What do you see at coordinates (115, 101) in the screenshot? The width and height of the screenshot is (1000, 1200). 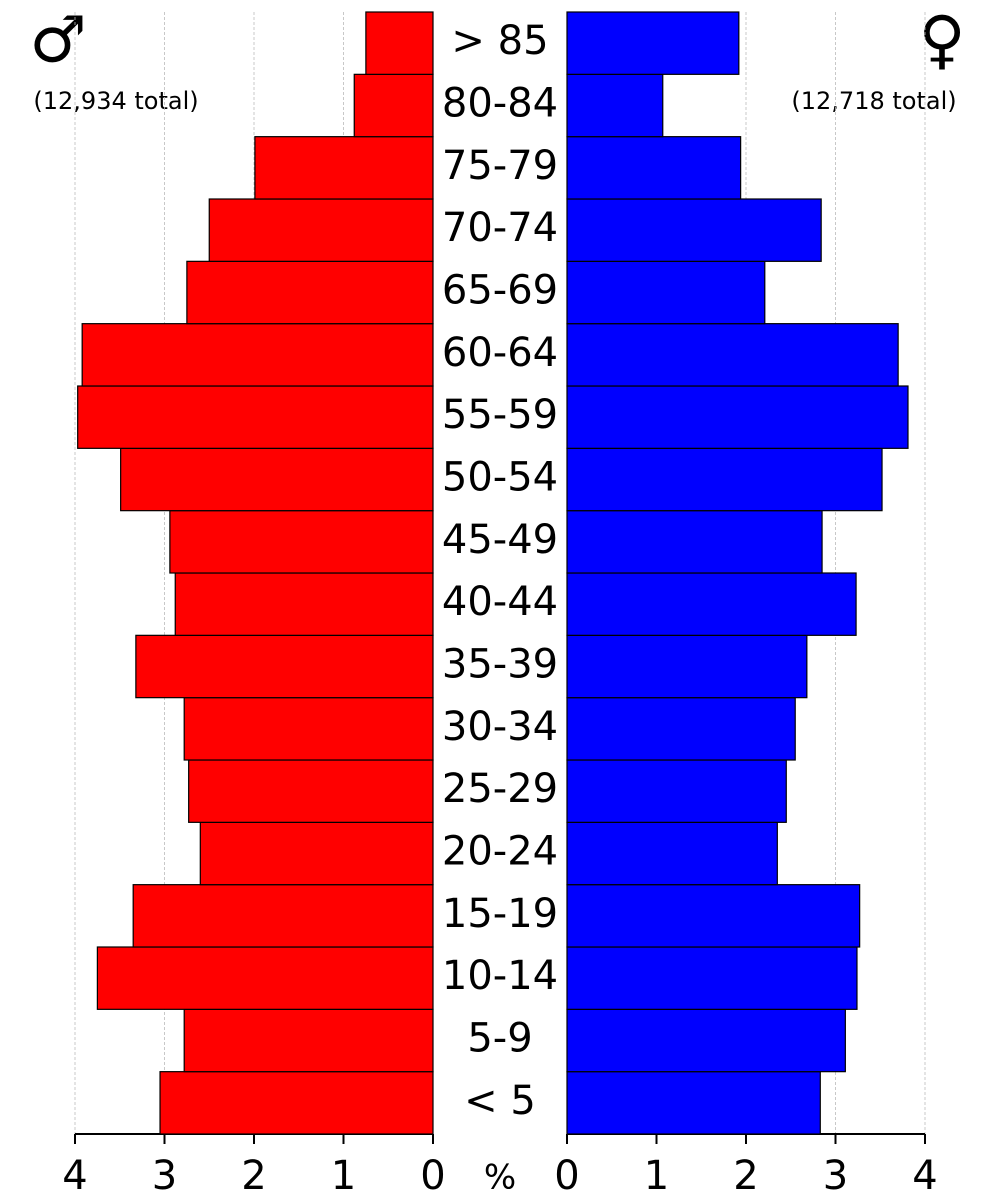 I see `male-total: (12,934 total)` at bounding box center [115, 101].